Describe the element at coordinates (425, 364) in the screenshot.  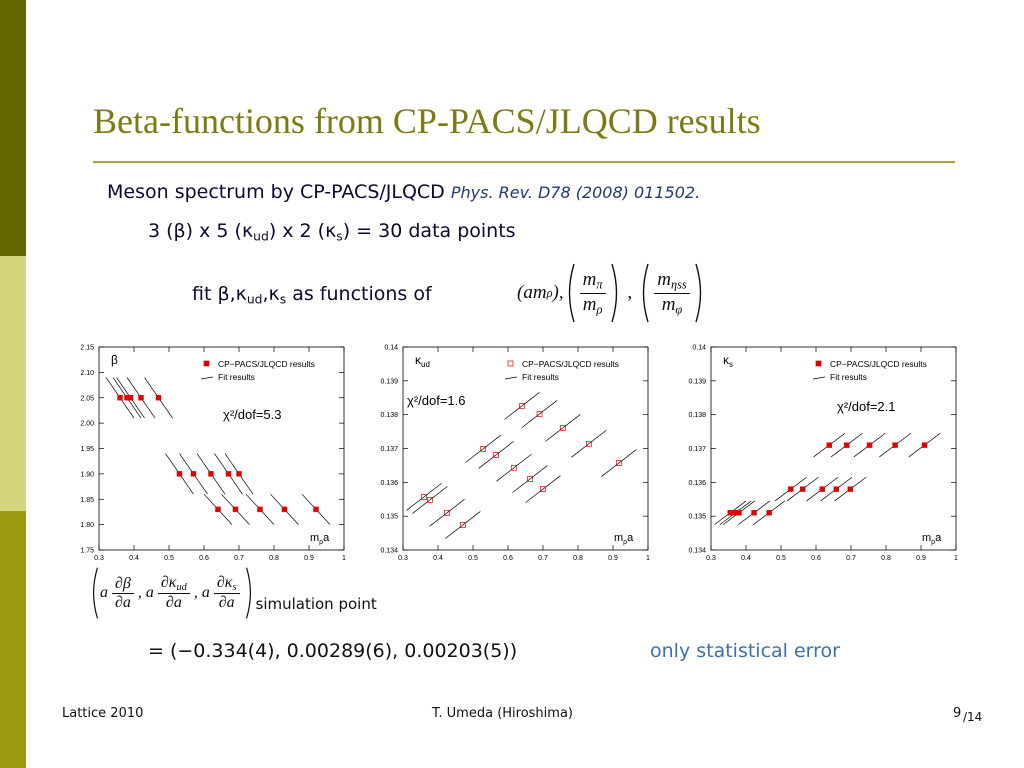
I see `label-sub: ud` at that location.